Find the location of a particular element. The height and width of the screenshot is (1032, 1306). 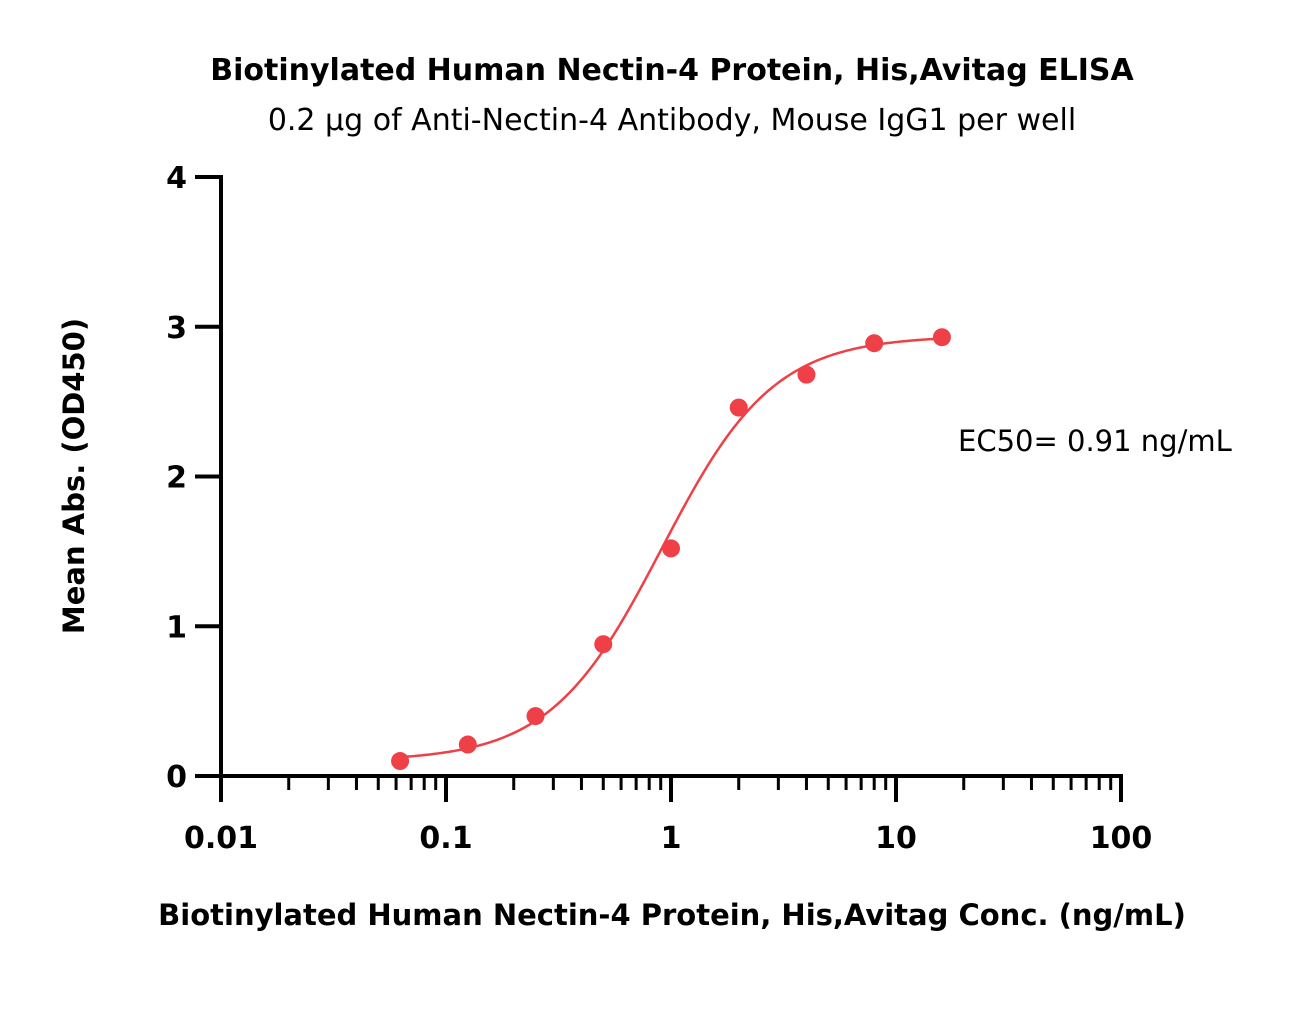

y-tick-label: 2 is located at coordinates (176, 478).